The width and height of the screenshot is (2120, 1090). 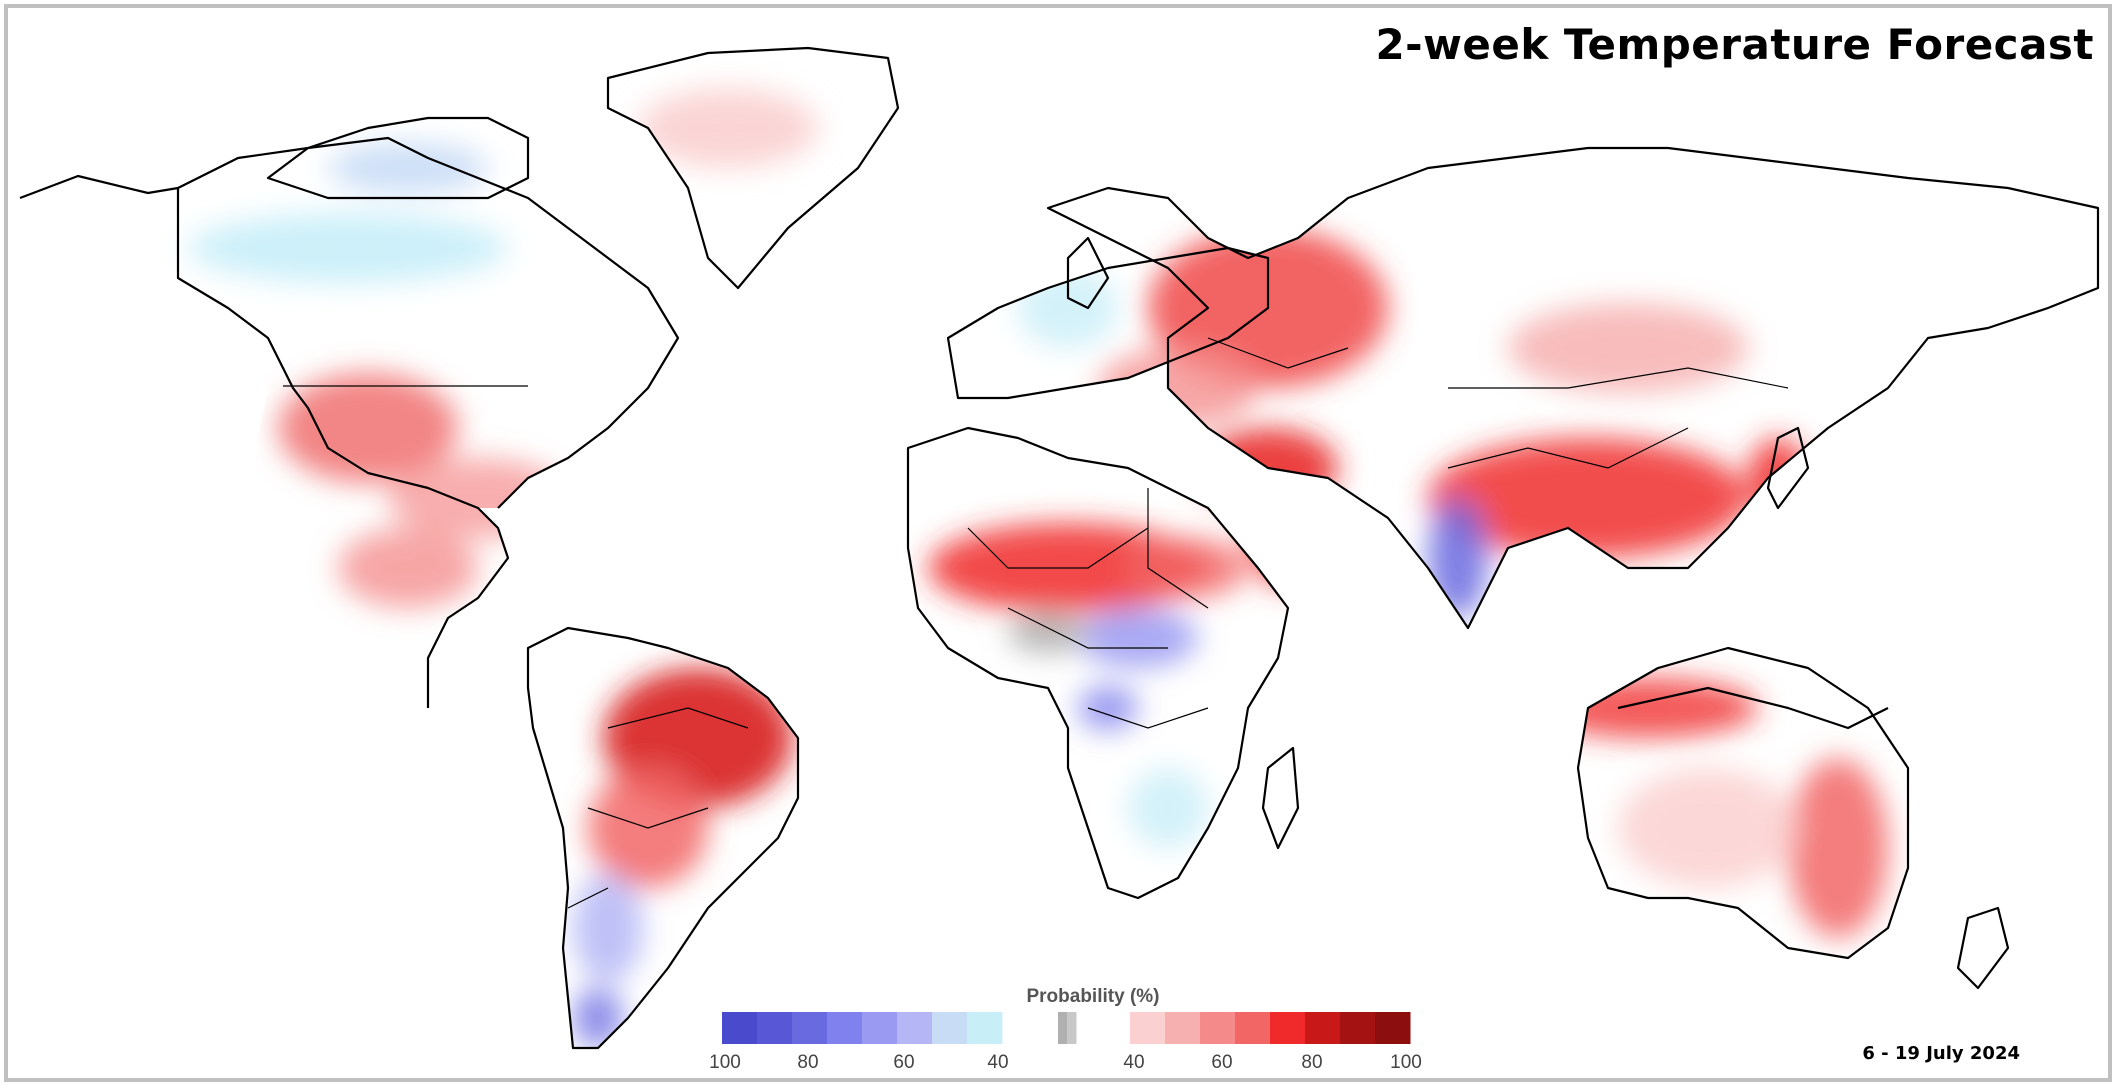 What do you see at coordinates (1312, 1062) in the screenshot?
I see `legend-tick-above-80: 80` at bounding box center [1312, 1062].